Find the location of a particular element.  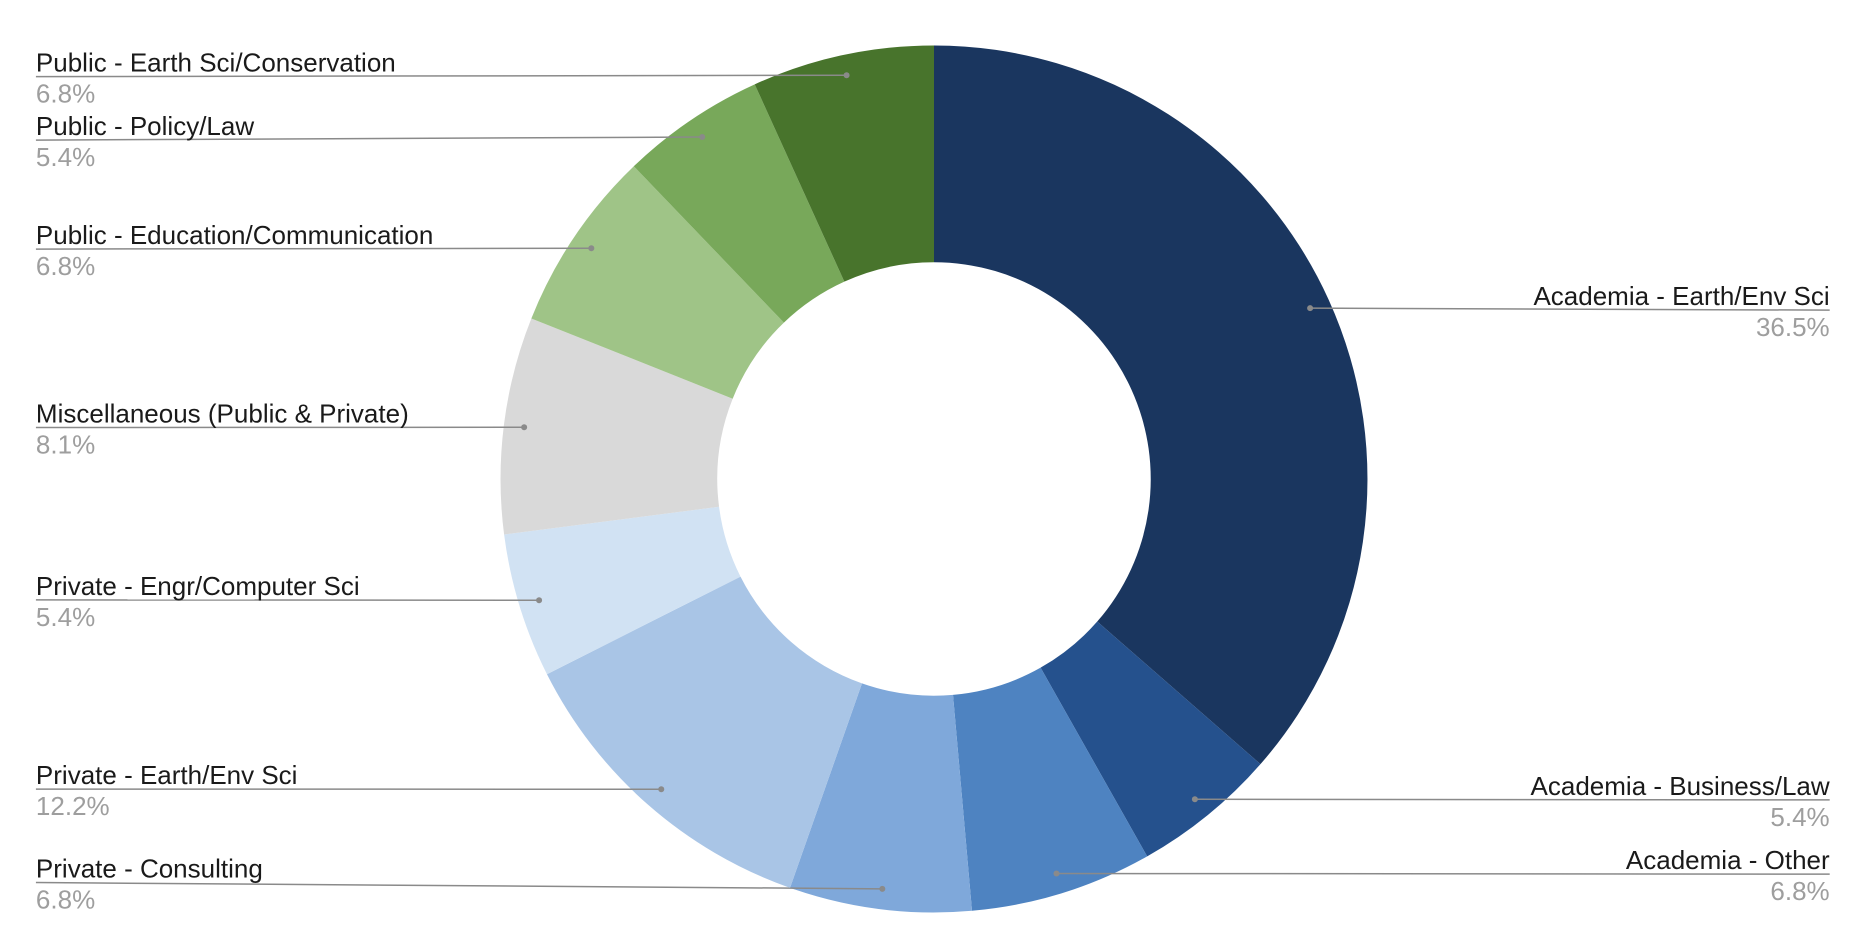

slice-label: Public - Earth Sci/Conservation is located at coordinates (216, 63).